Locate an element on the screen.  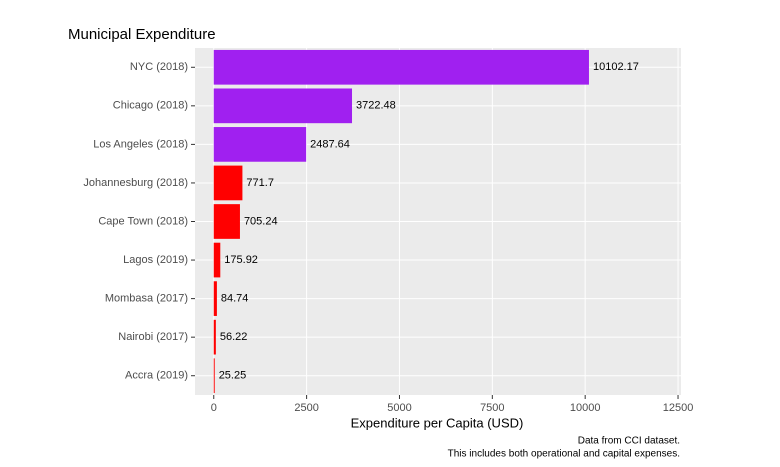
y-tick-label: Nairobi (2017) is located at coordinates (153, 337).